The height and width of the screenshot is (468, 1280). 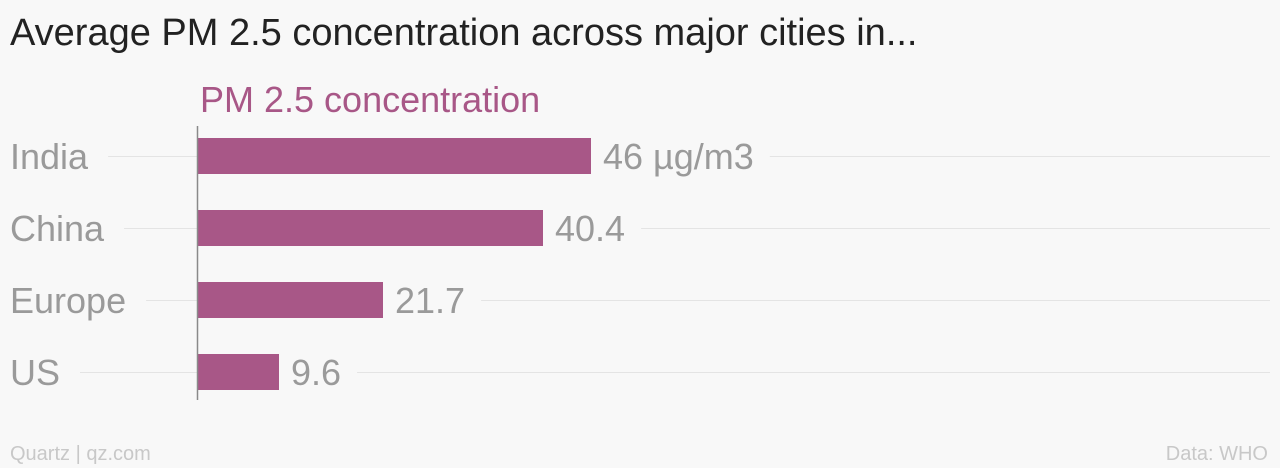 I want to click on category-label-us: US, so click(x=35, y=372).